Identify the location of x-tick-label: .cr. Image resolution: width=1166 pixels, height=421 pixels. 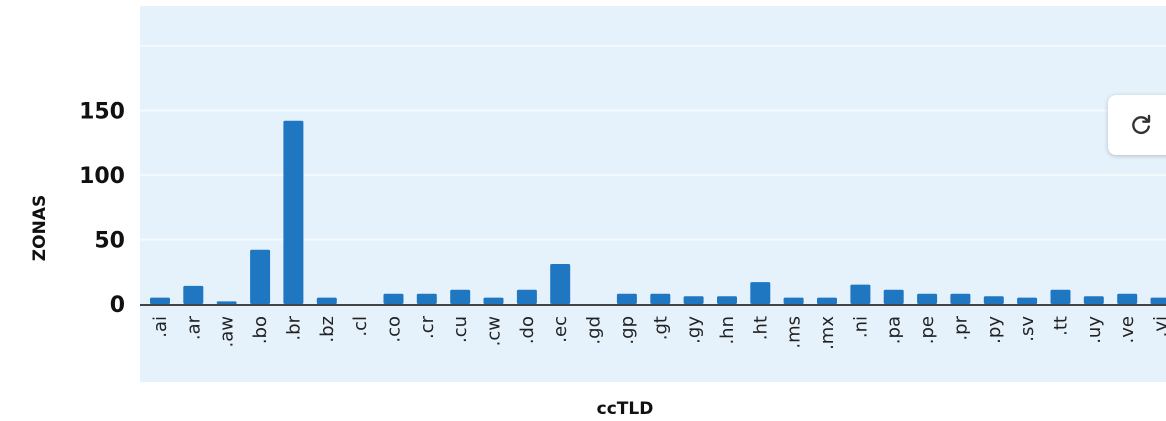
(427, 327).